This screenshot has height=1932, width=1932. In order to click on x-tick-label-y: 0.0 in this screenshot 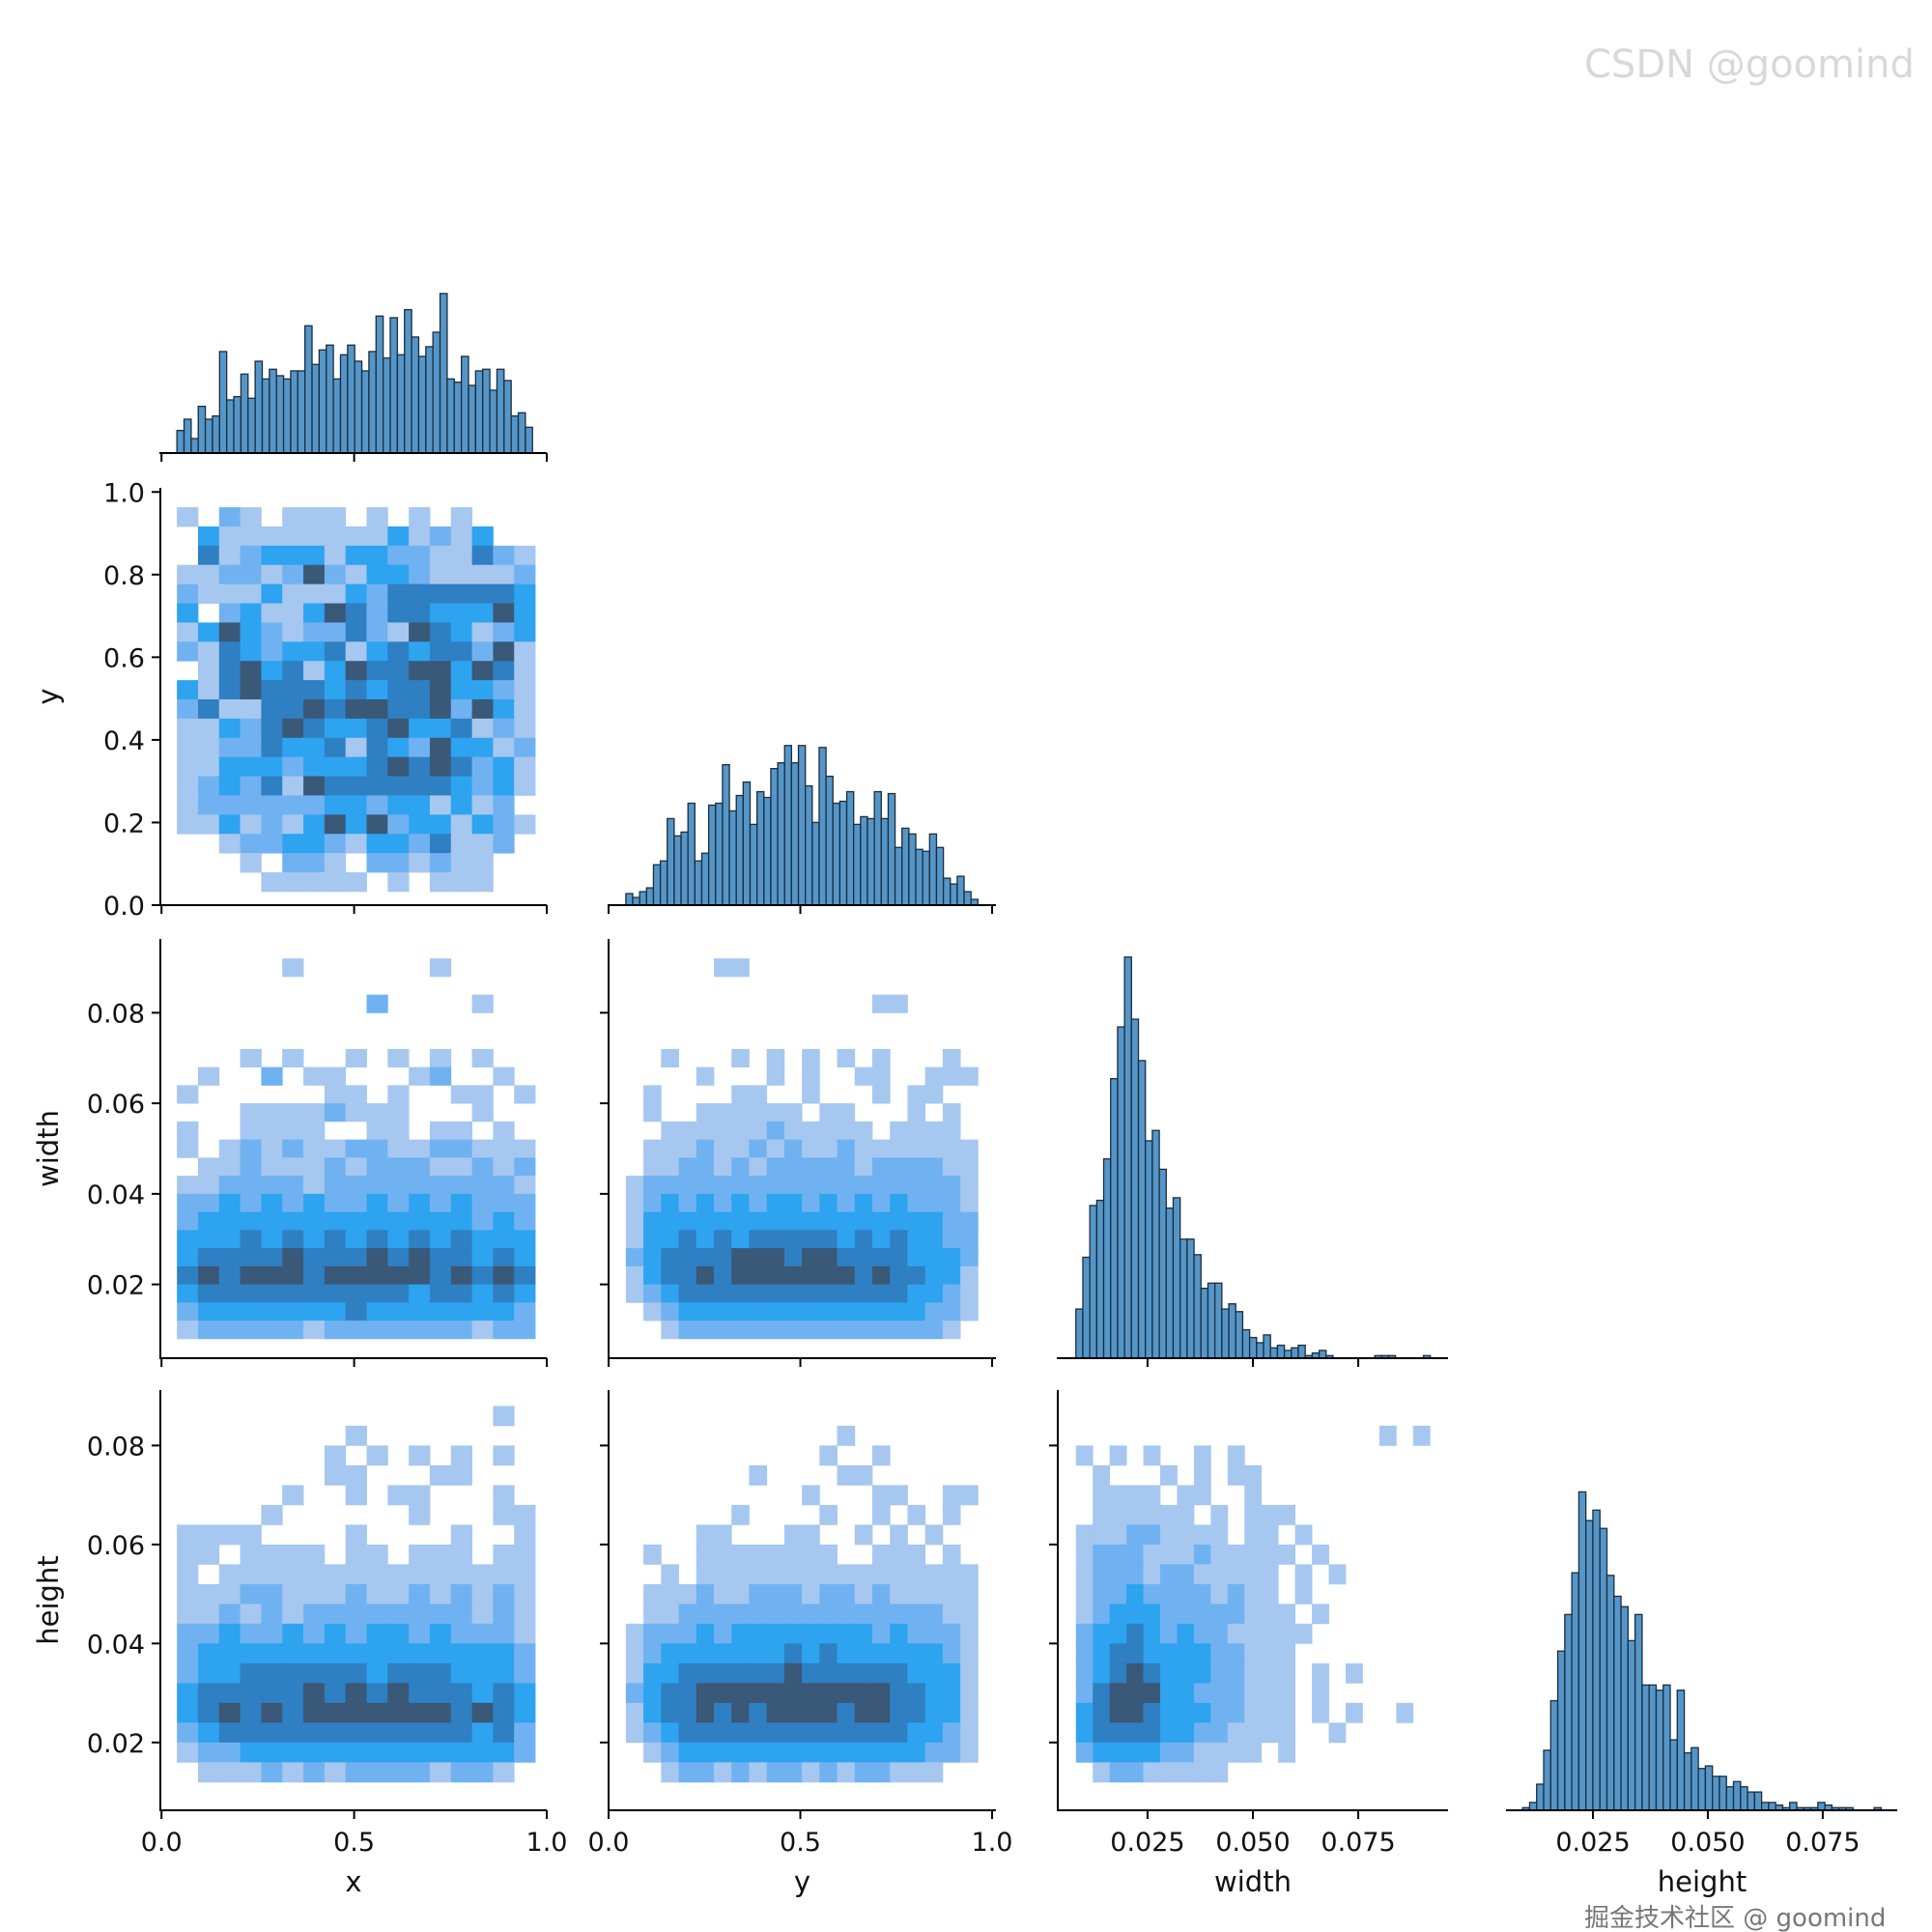, I will do `click(609, 1843)`.